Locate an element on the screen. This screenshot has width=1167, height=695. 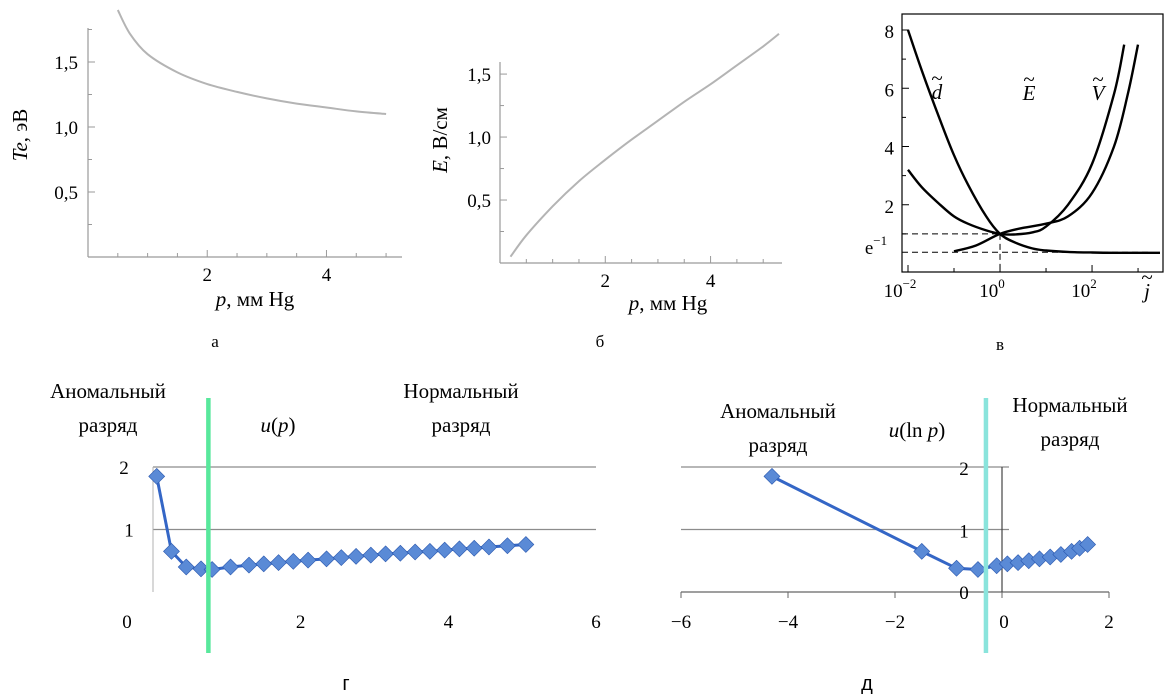
title-func: u is located at coordinates (894, 430).